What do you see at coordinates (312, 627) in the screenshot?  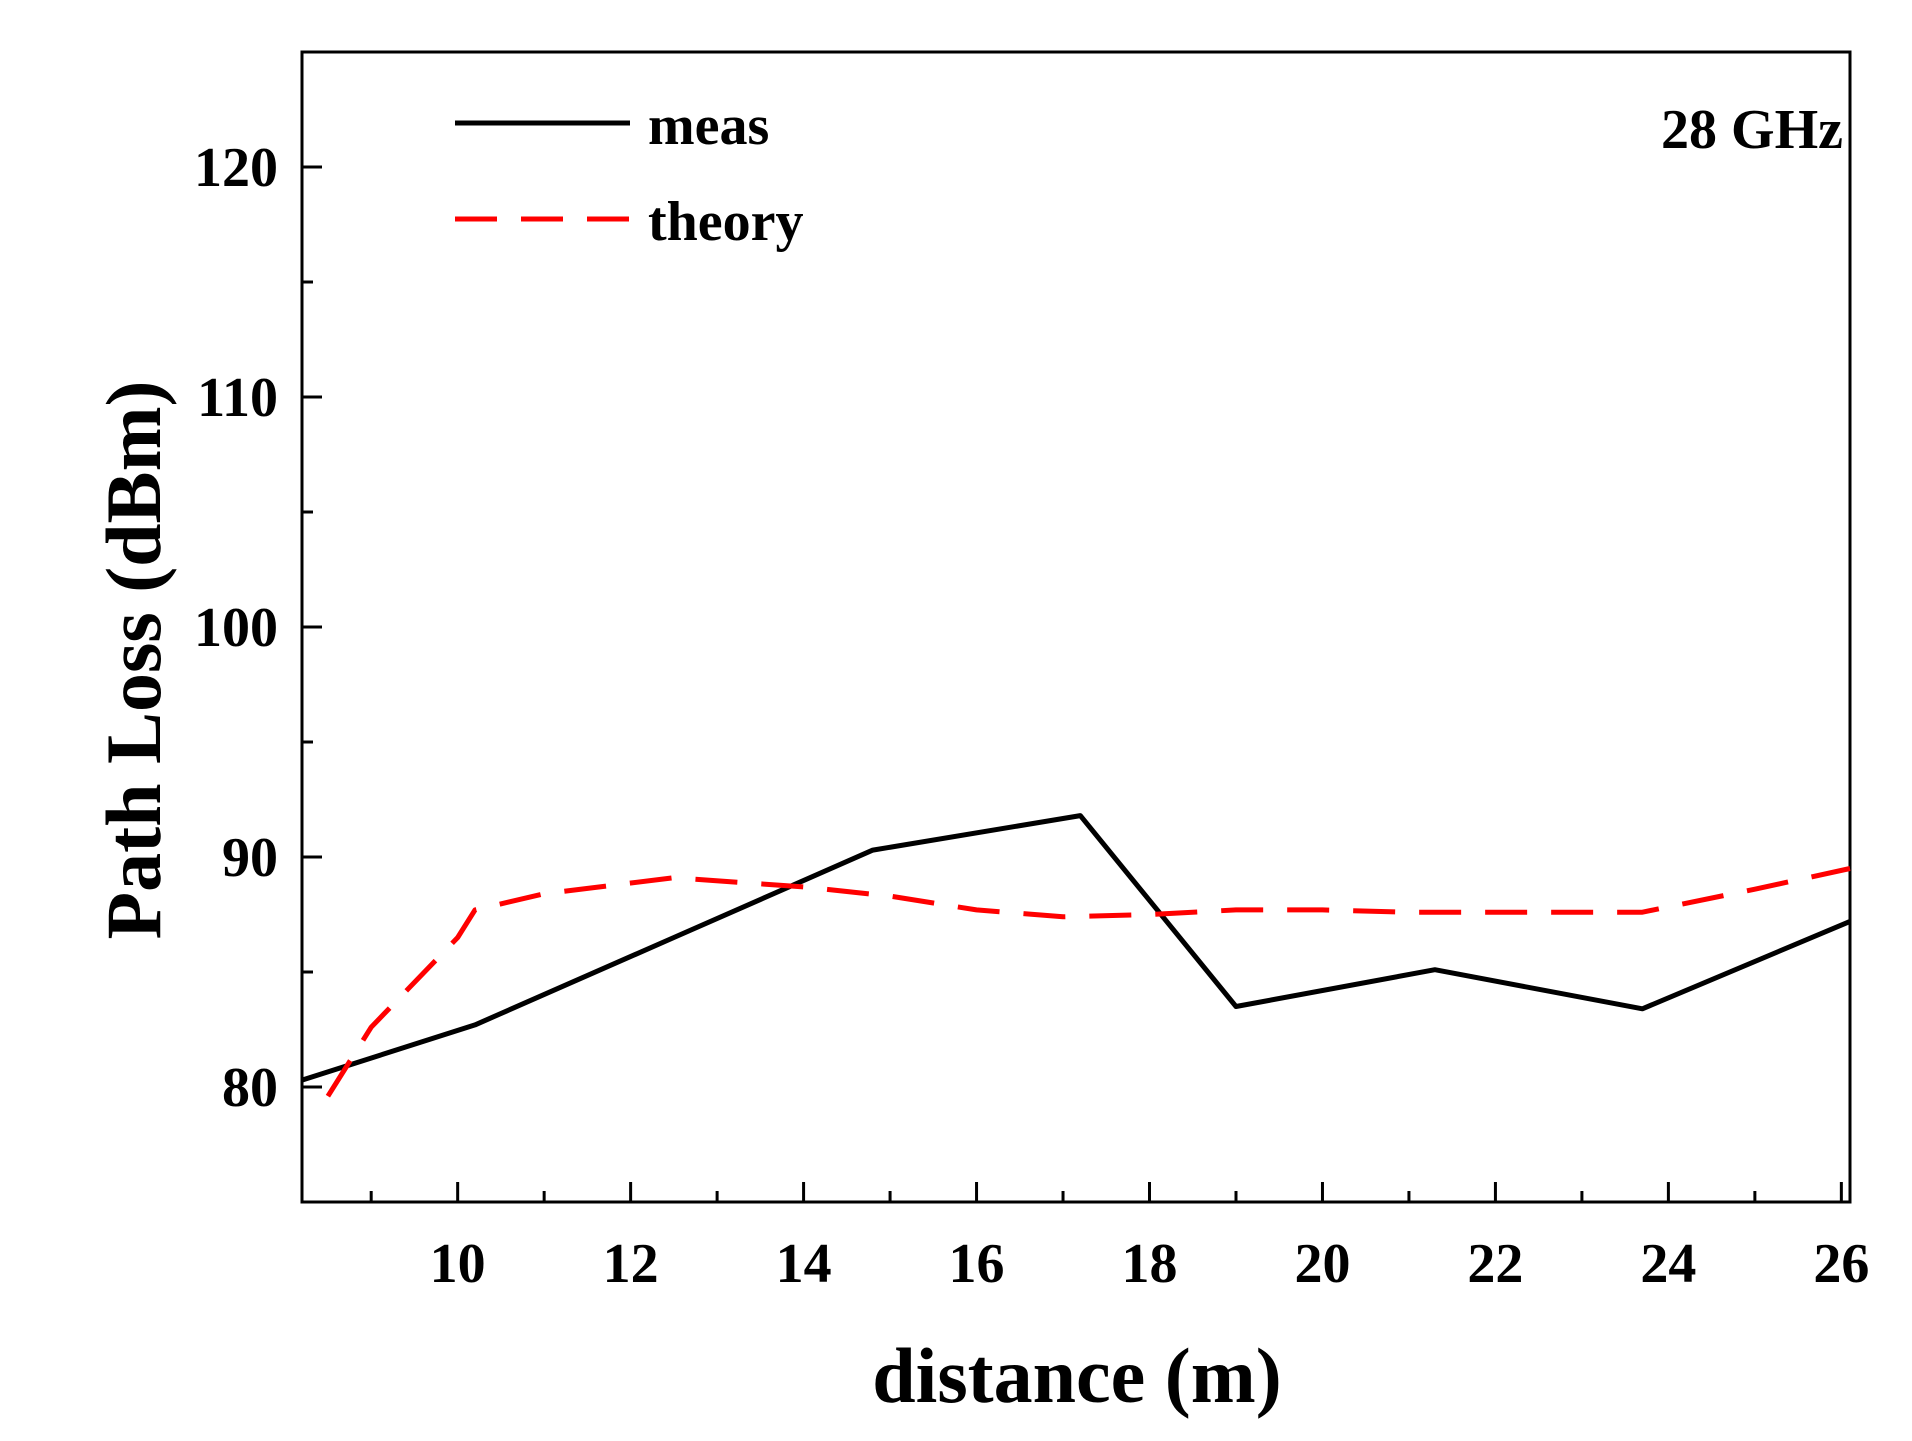 I see `y-axis-ticks` at bounding box center [312, 627].